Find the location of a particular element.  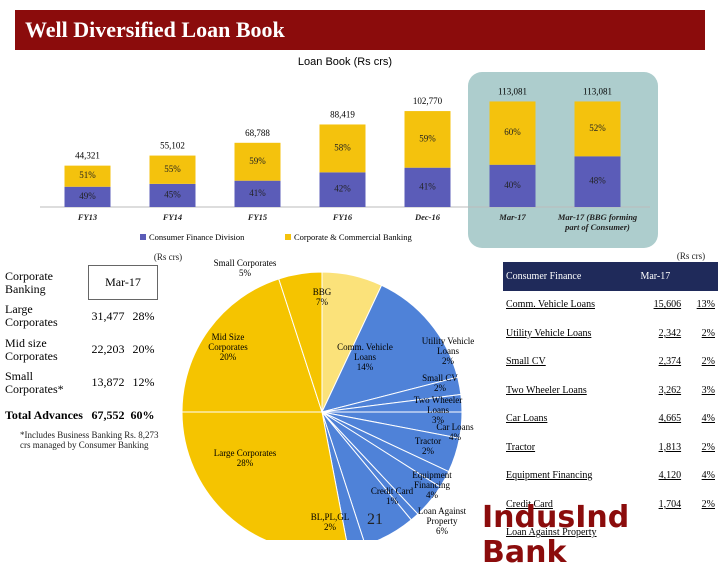

table-cell: Consumer Finance is located at coordinates (570, 276).